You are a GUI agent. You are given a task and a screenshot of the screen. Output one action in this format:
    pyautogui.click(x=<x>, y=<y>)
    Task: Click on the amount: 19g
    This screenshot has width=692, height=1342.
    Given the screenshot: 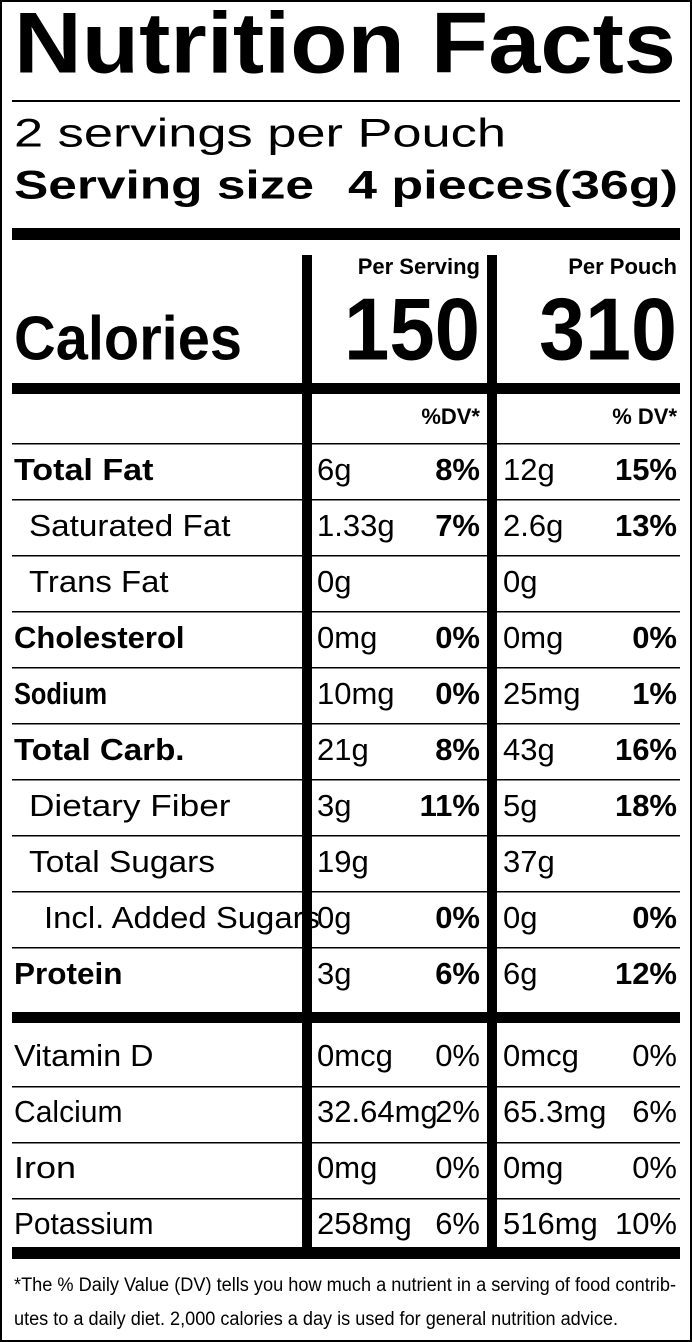 What is the action you would take?
    pyautogui.click(x=343, y=861)
    